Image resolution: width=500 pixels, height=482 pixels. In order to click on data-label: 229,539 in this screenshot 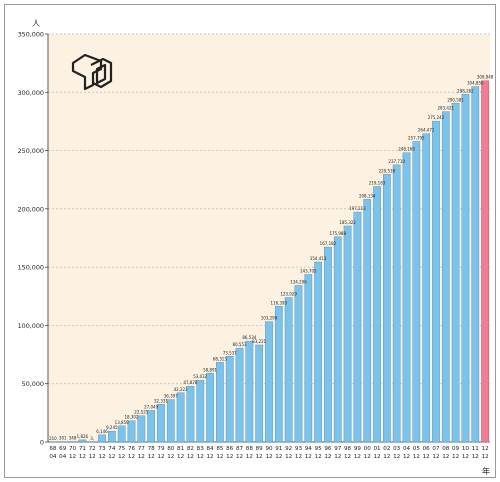, I will do `click(387, 170)`.